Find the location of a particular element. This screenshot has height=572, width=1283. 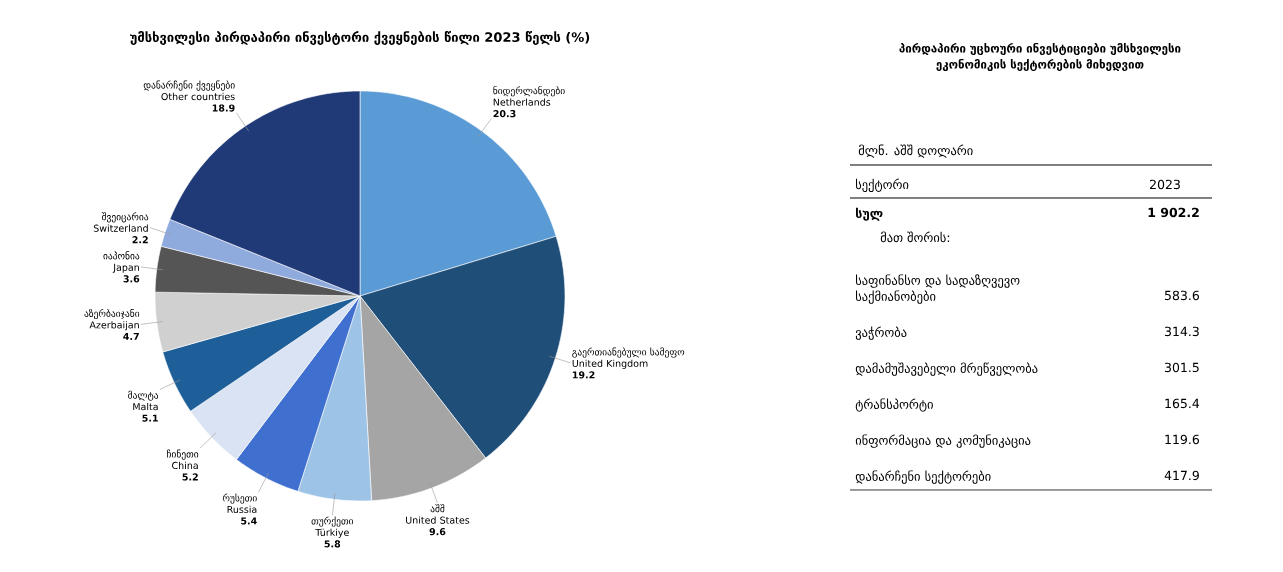

category-label: ინფორმაცია და კომუნიკაცია is located at coordinates (943, 441).